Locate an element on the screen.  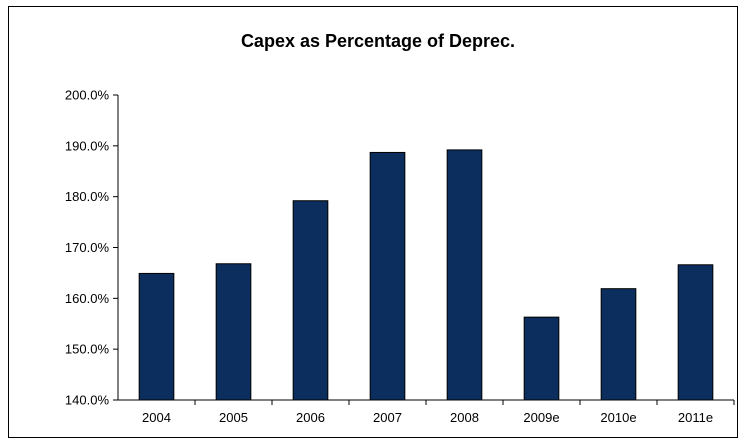
y-tick-label: 200.0% is located at coordinates (87, 95).